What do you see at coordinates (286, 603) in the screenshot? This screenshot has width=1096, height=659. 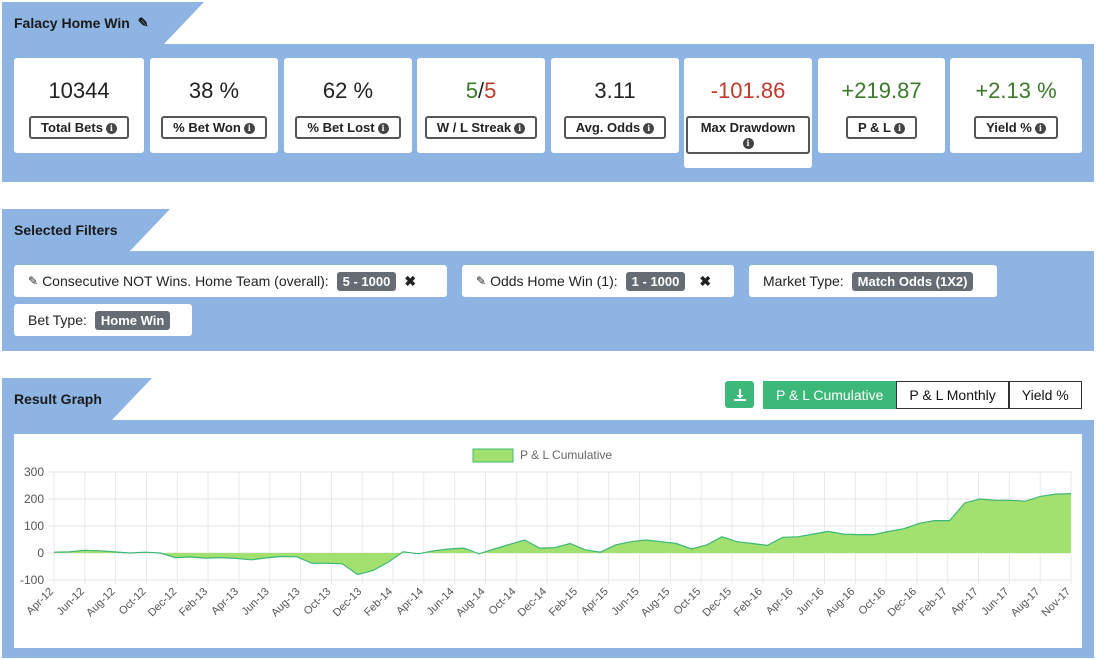 I see `x-tick-label: Aug-13` at bounding box center [286, 603].